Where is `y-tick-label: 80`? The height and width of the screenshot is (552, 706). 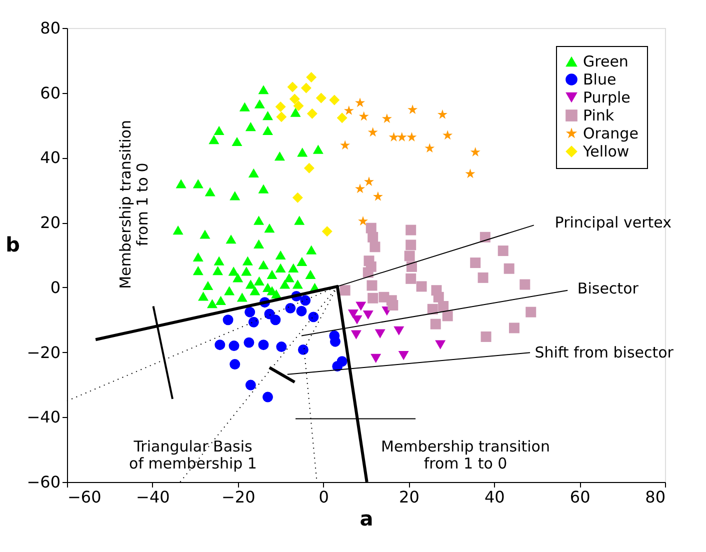 y-tick-label: 80 is located at coordinates (50, 28).